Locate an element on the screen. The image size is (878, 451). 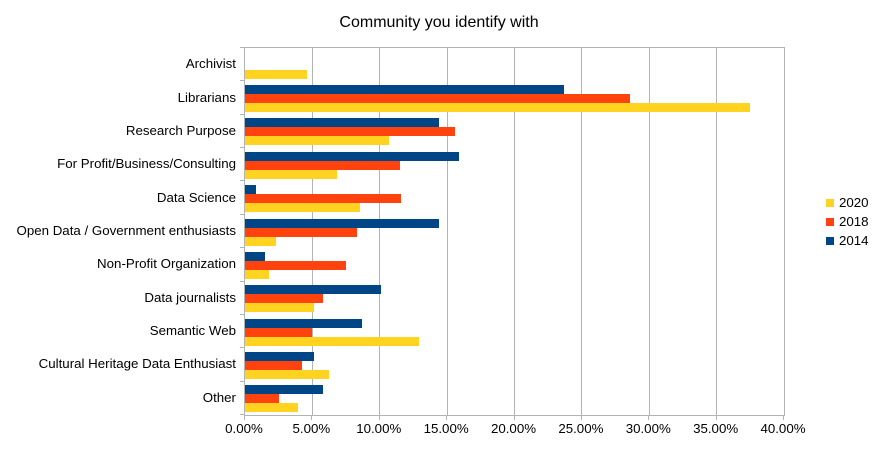
legend: 2020 2018 2014 is located at coordinates (847, 221).